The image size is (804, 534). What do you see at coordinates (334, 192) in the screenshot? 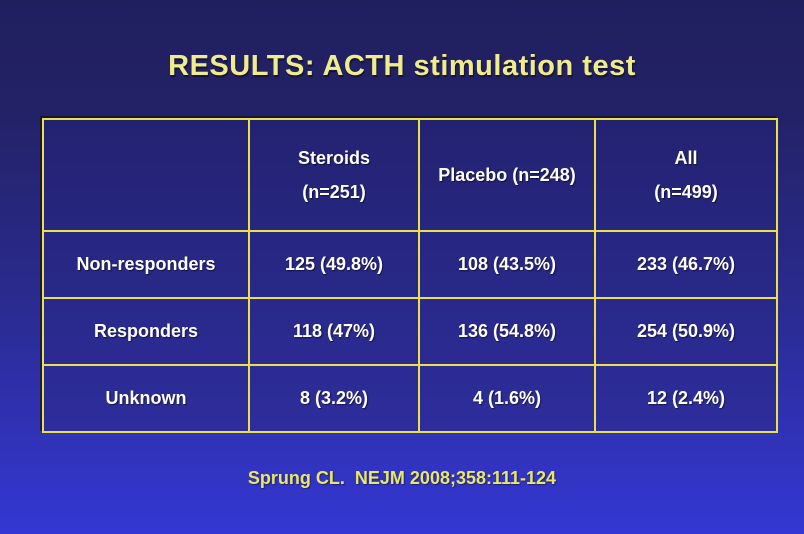
I see `header-steroids-line2: (n=251)` at bounding box center [334, 192].